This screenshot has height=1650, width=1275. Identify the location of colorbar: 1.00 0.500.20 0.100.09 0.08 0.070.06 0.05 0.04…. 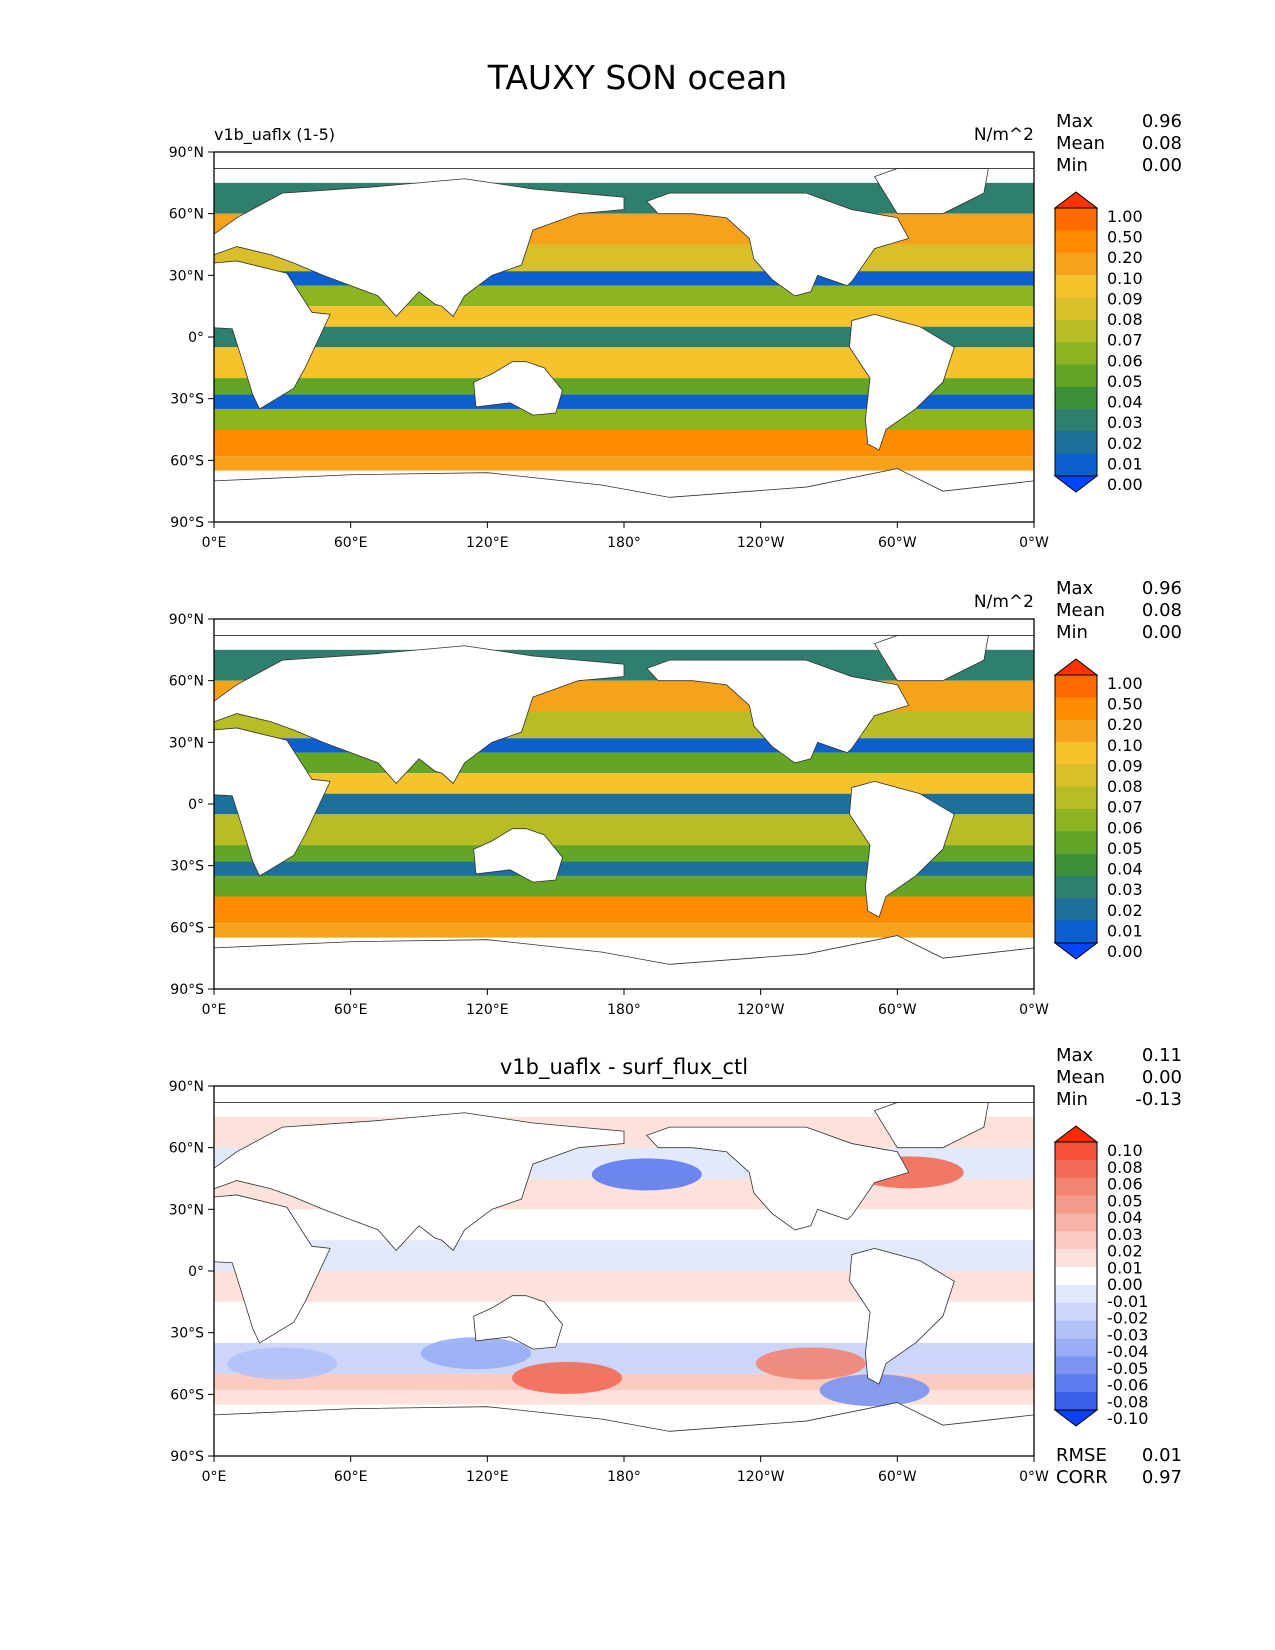
(1098, 809).